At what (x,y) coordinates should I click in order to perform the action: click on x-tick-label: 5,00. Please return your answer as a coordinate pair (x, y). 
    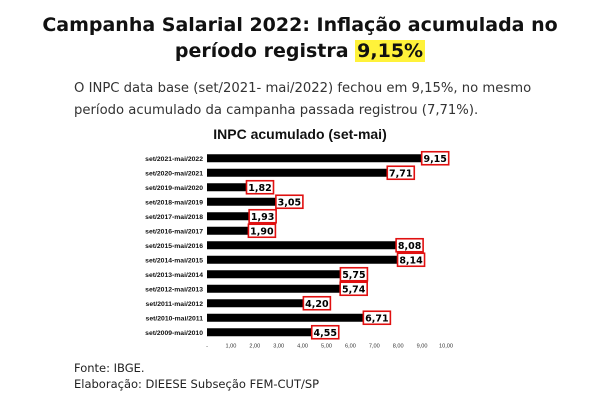
    Looking at the image, I should click on (326, 347).